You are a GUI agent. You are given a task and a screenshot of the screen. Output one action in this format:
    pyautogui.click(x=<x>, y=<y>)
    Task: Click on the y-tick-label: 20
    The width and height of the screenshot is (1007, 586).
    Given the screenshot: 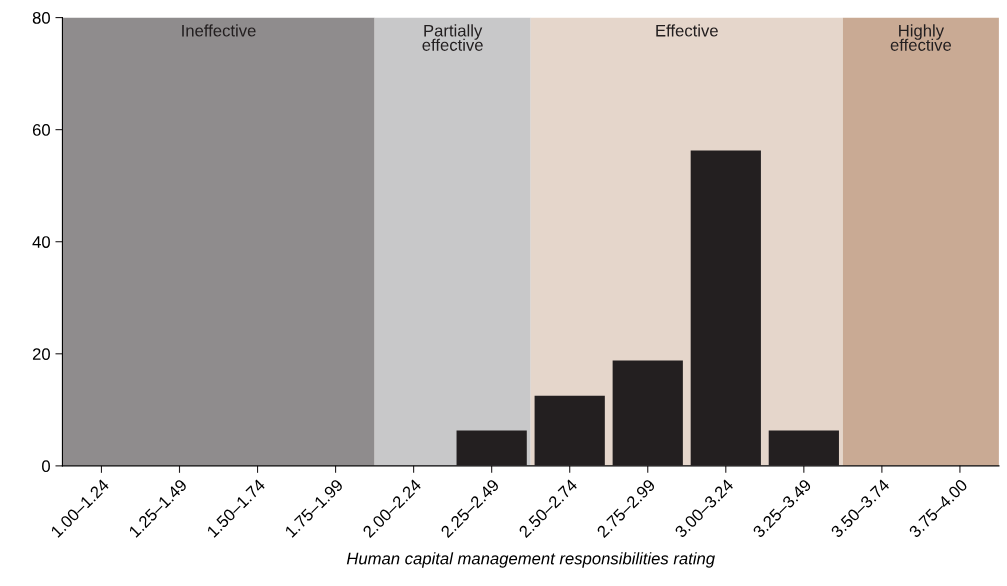 What is the action you would take?
    pyautogui.click(x=41, y=354)
    